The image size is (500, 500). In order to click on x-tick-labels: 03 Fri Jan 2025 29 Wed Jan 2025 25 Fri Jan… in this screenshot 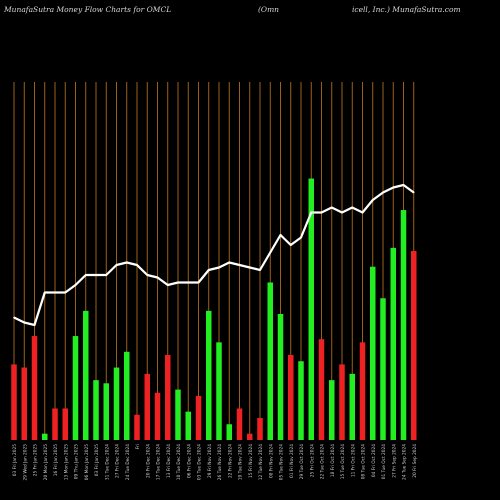, I will do `click(215, 462)`.